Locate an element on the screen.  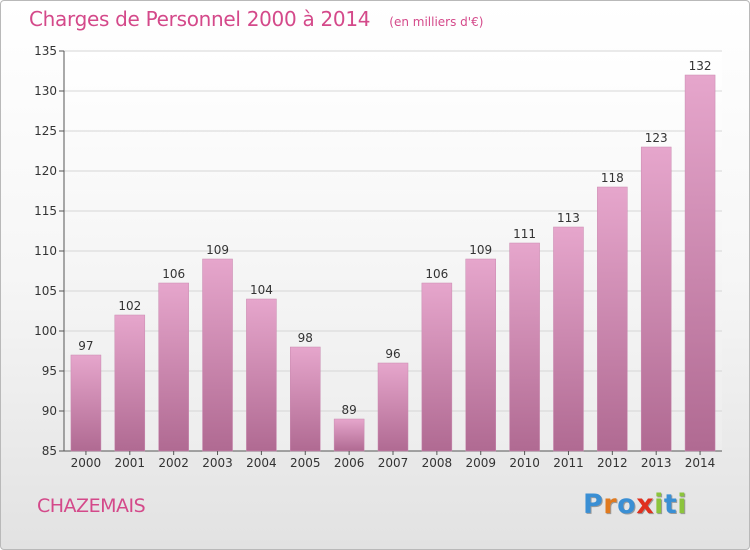
x-tick-label: 2006 is located at coordinates (349, 463).